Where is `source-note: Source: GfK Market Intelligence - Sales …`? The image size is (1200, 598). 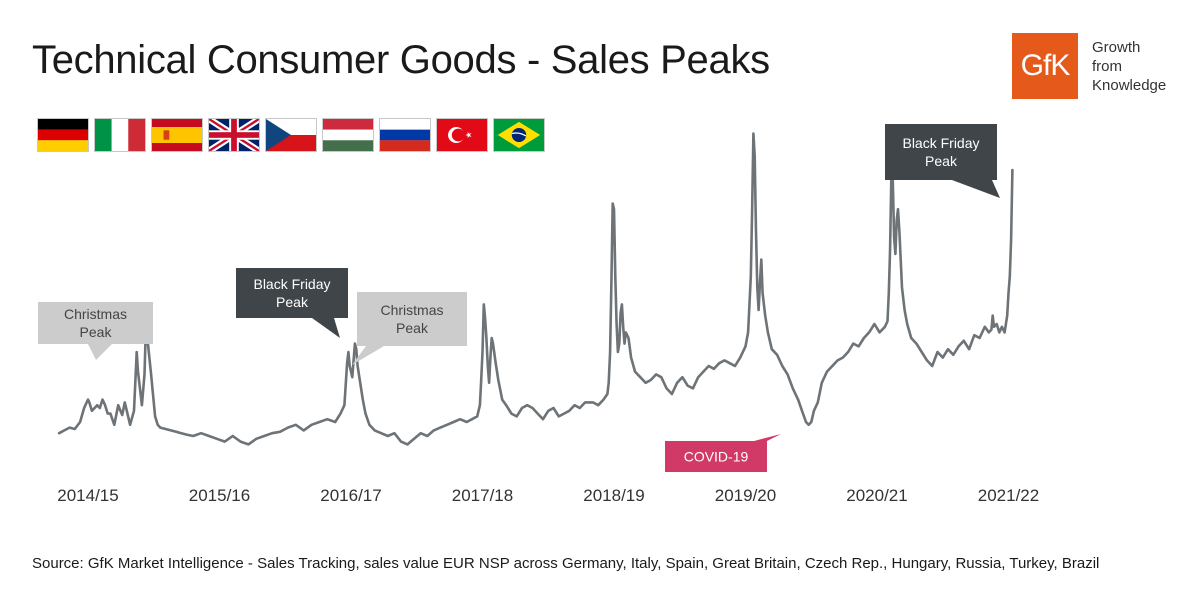
source-note: Source: GfK Market Intelligence - Sales … is located at coordinates (566, 563).